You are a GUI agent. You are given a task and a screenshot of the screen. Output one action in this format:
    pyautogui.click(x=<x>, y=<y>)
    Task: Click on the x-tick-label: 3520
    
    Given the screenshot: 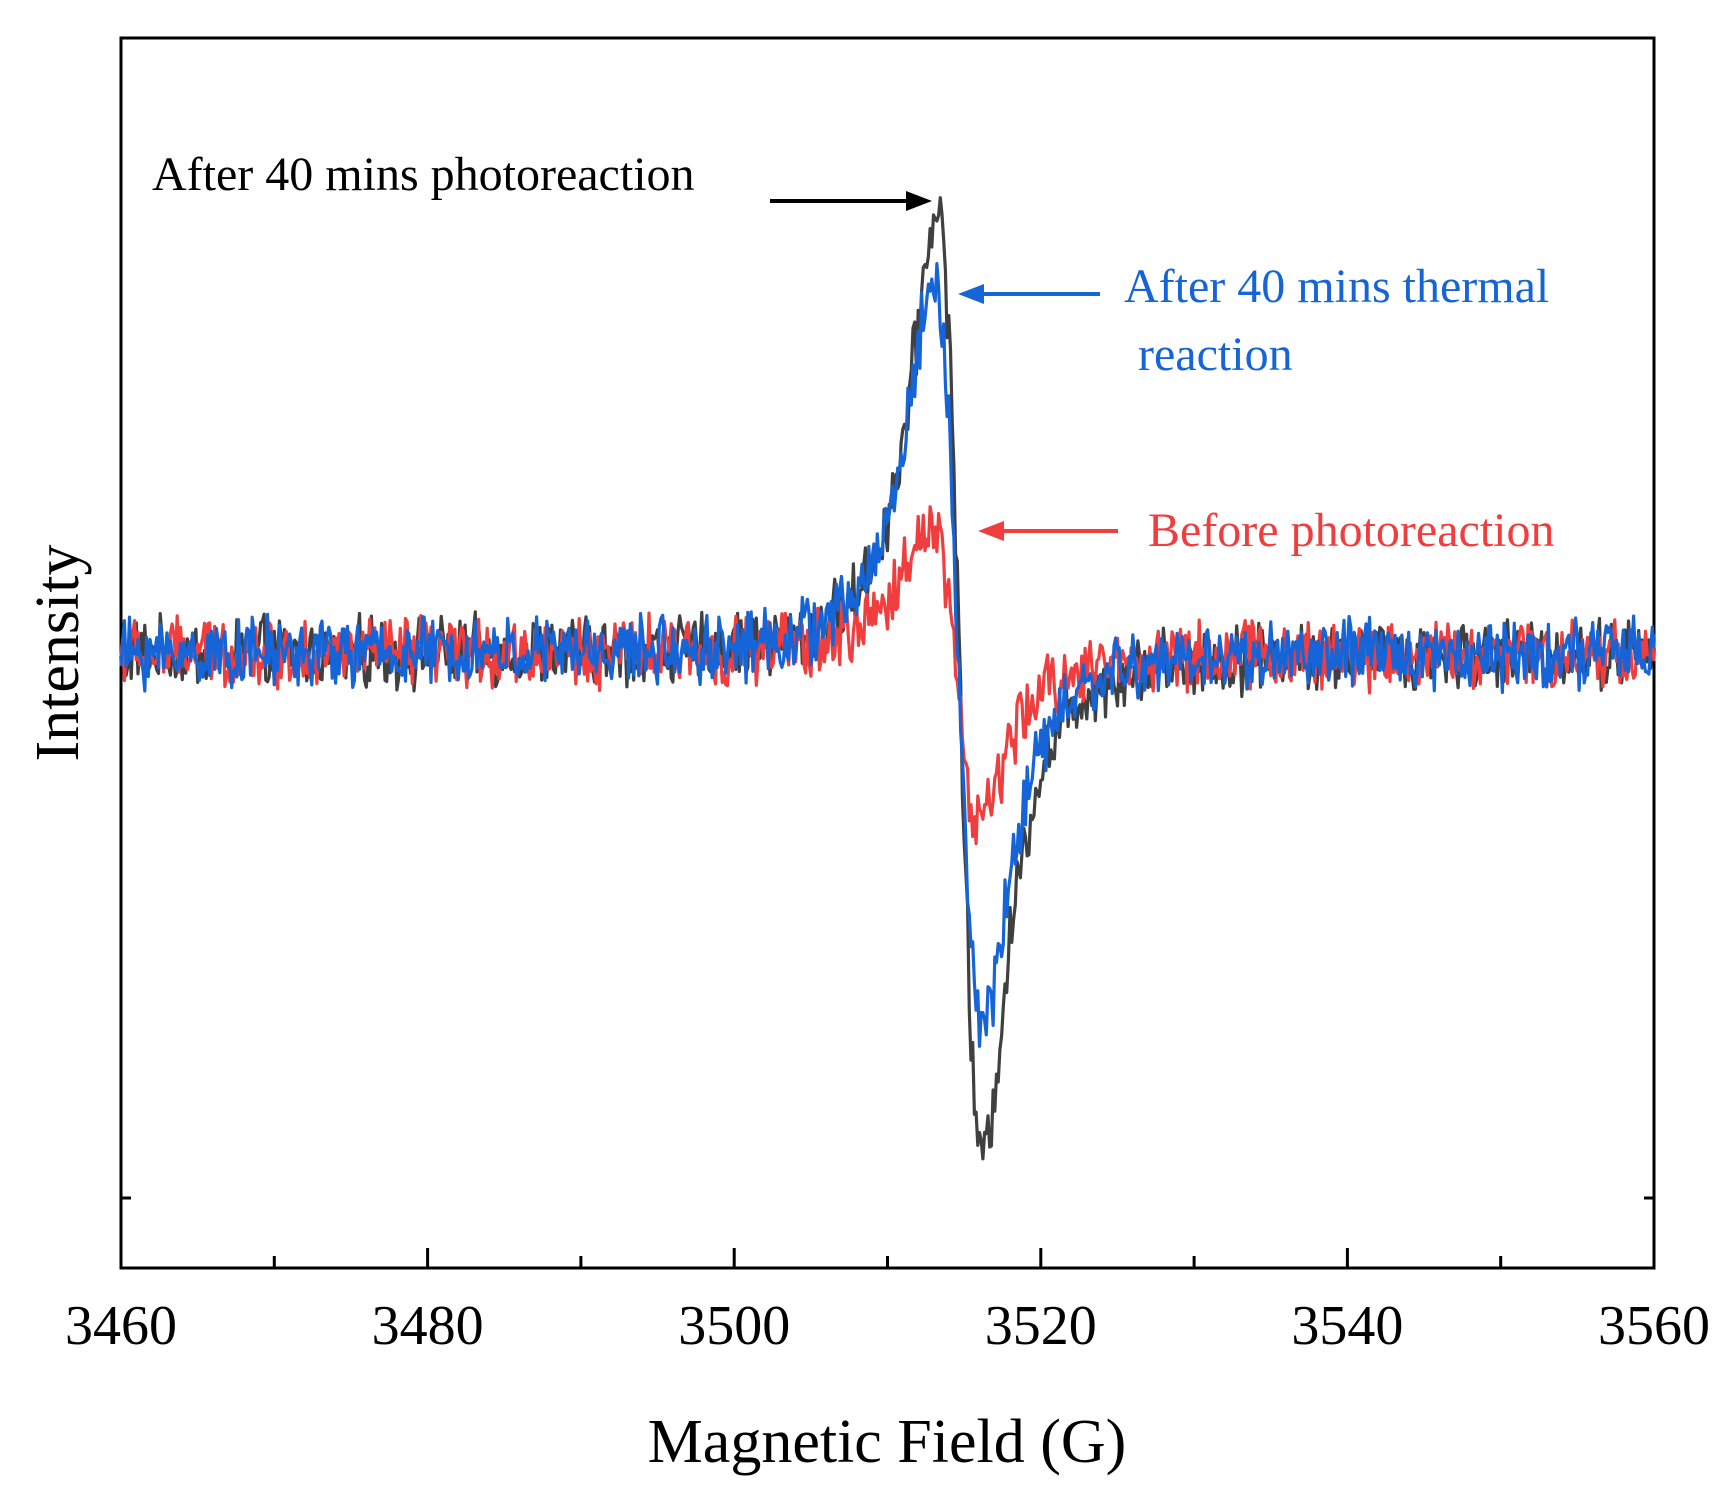 What is the action you would take?
    pyautogui.click(x=1041, y=1326)
    